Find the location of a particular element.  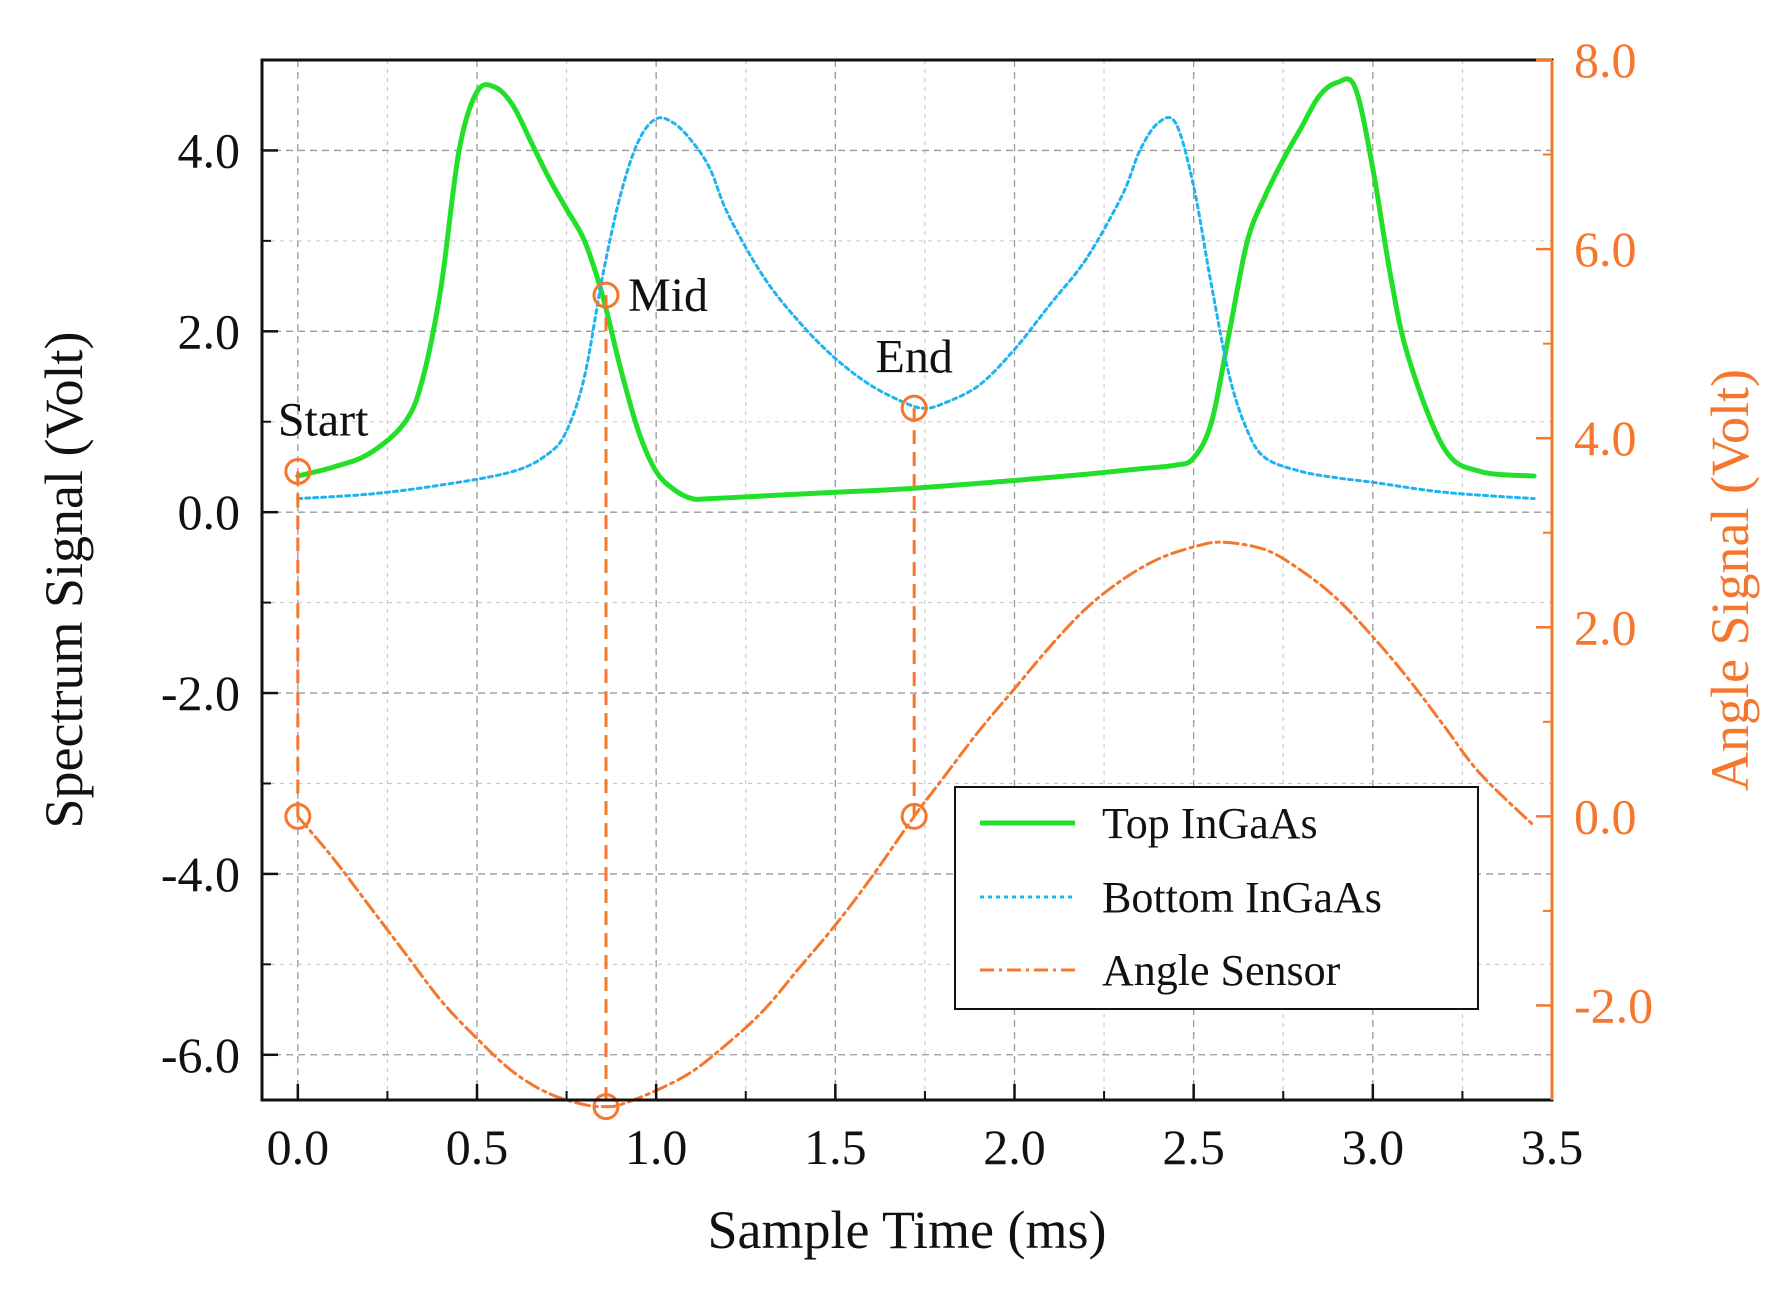

y-right-tick-label: 4.0 is located at coordinates (1605, 438).